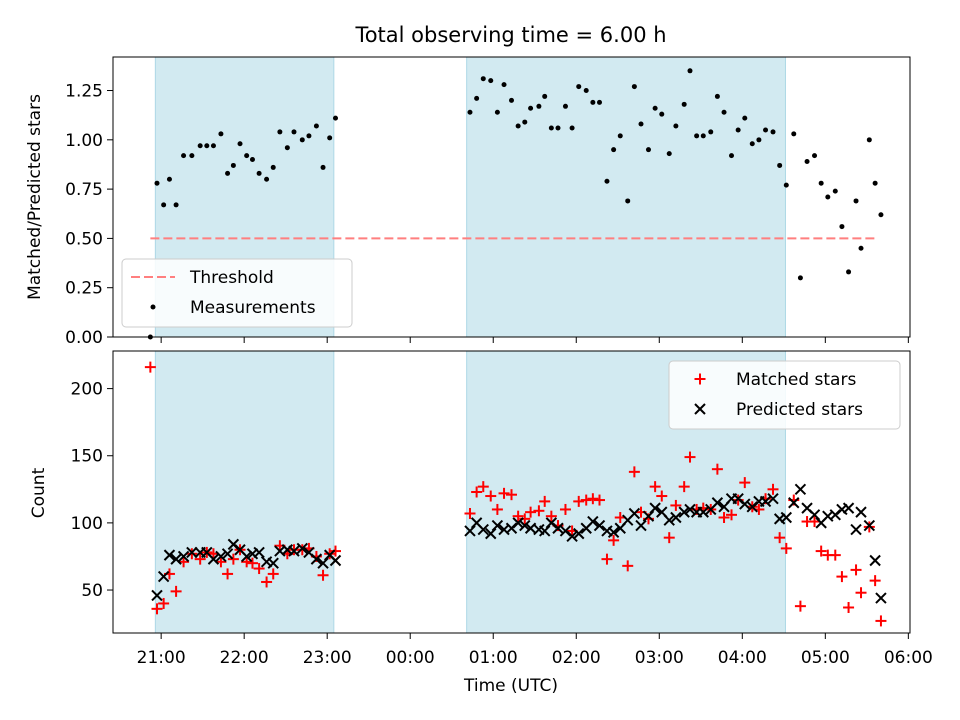 The height and width of the screenshot is (720, 960). I want to click on chart-title: Total observing time = 6.00 h, so click(510, 35).